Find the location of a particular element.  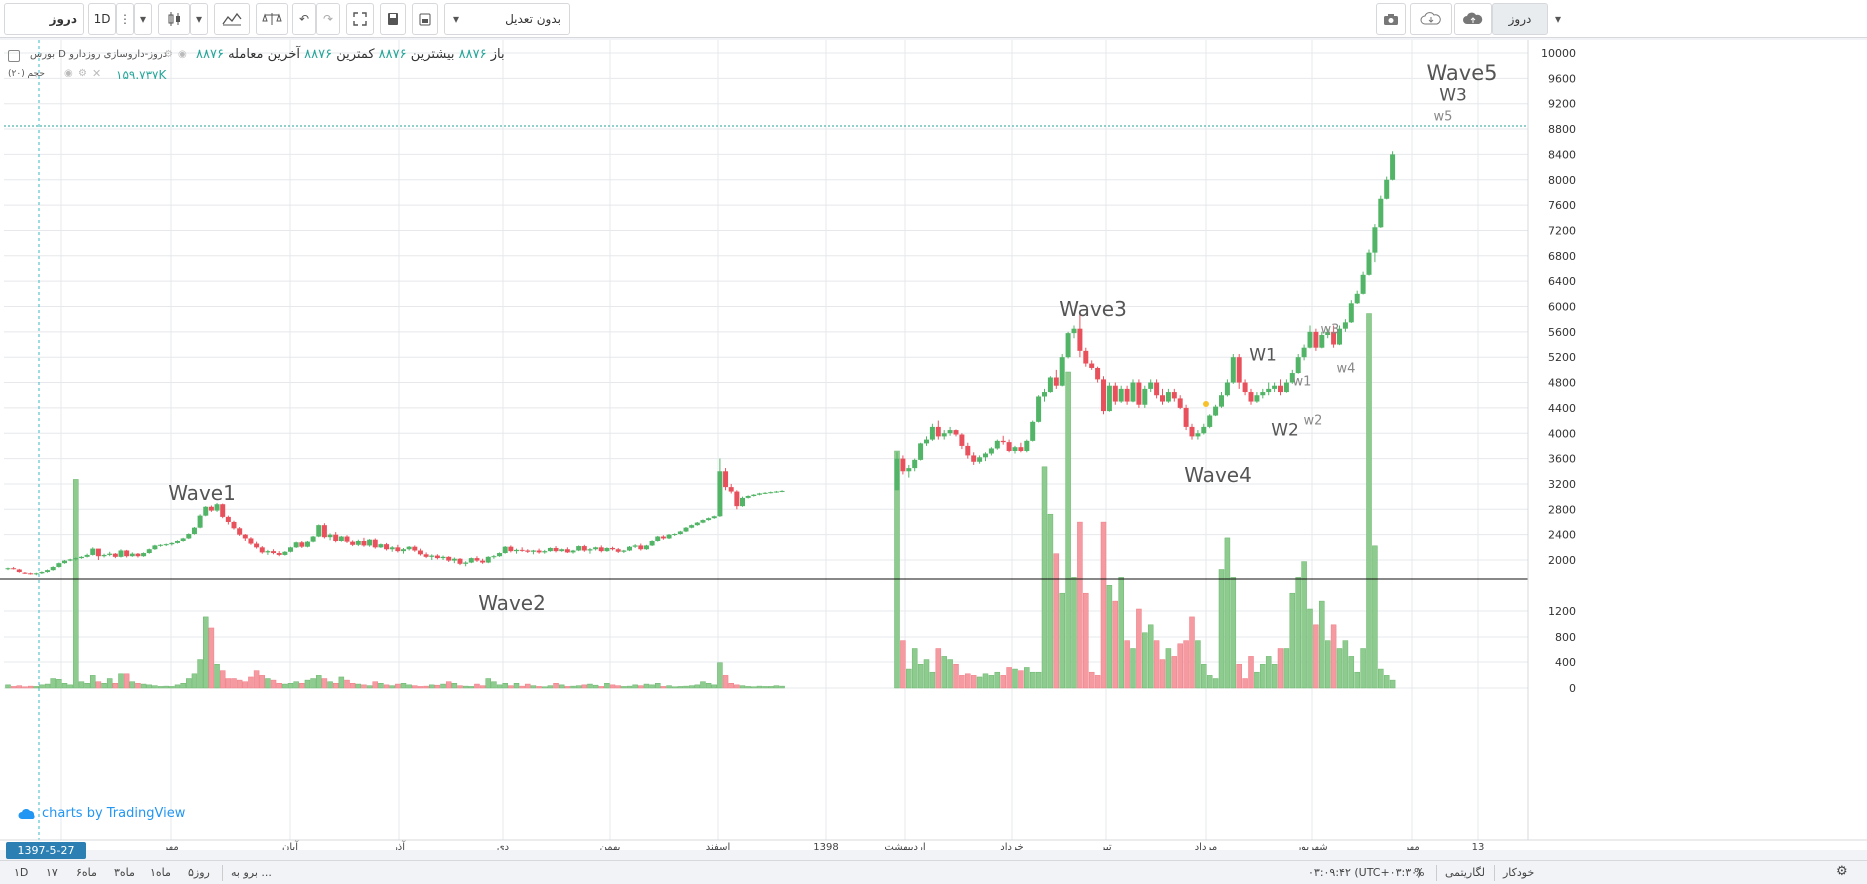

log-scale-toggle: لگاریتمی is located at coordinates (1460, 873).